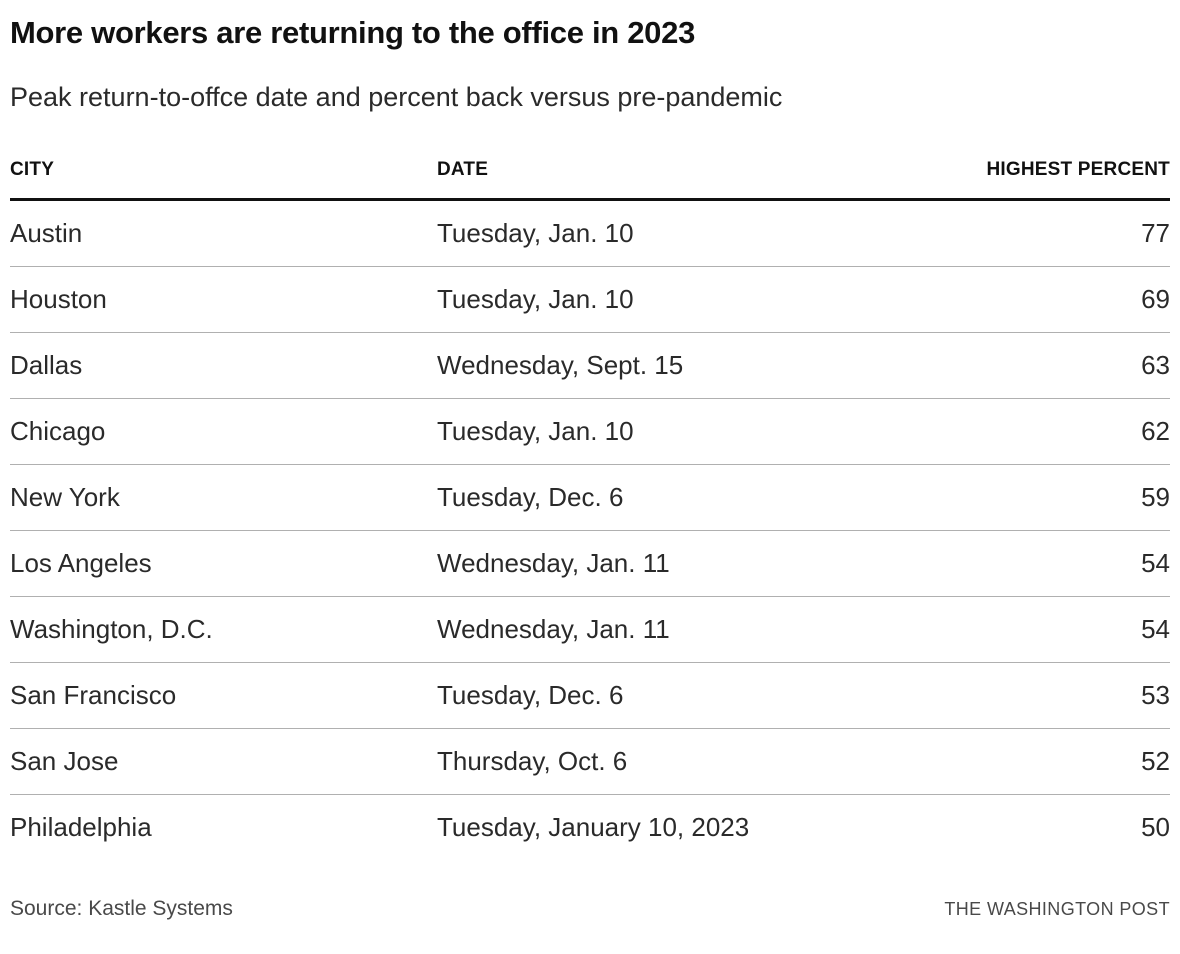  What do you see at coordinates (81, 827) in the screenshot?
I see `city-cell: Philadelphia` at bounding box center [81, 827].